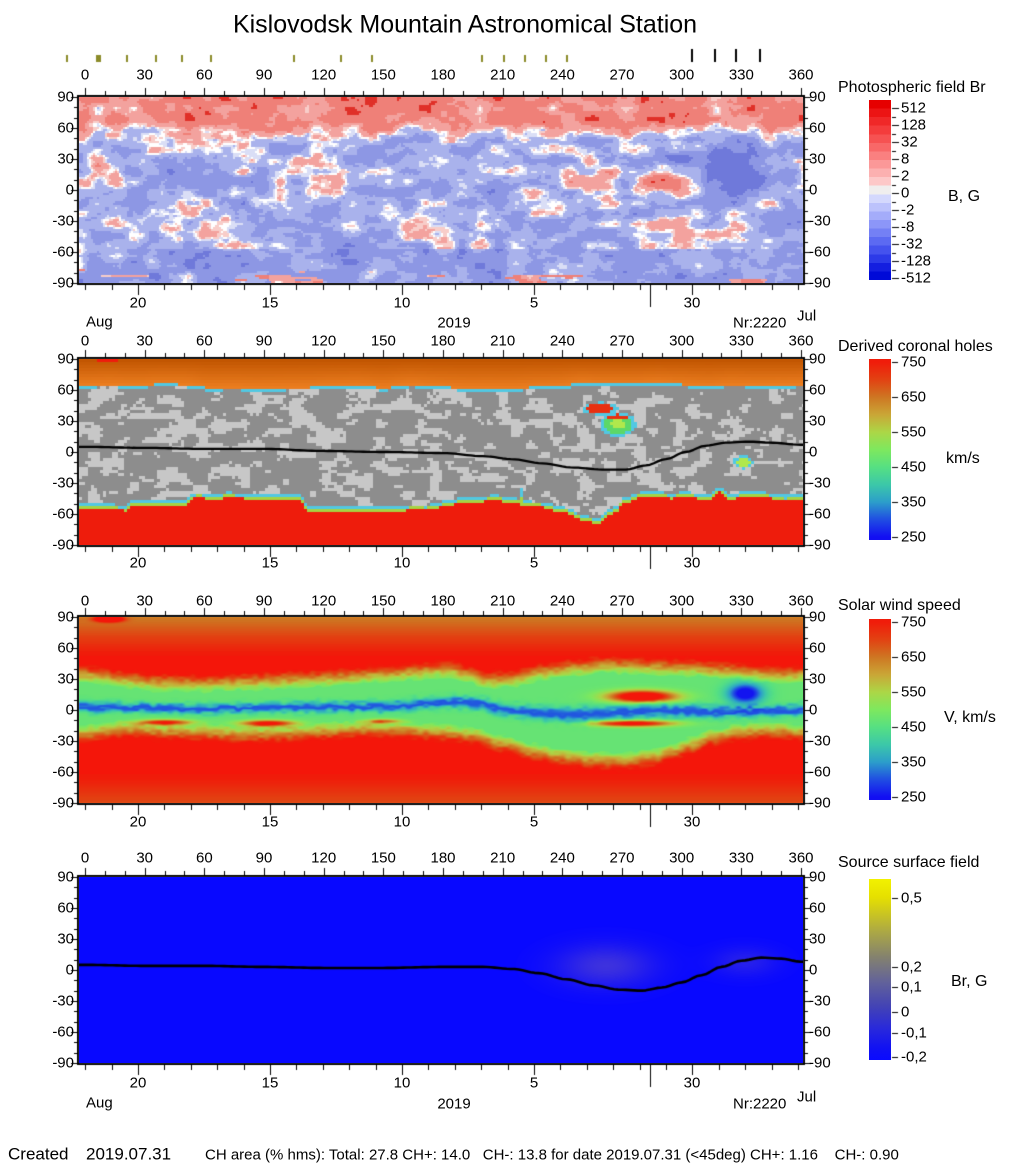 This screenshot has height=1172, width=1020. What do you see at coordinates (880, 969) in the screenshot?
I see `colorbar-gradient-source-surface` at bounding box center [880, 969].